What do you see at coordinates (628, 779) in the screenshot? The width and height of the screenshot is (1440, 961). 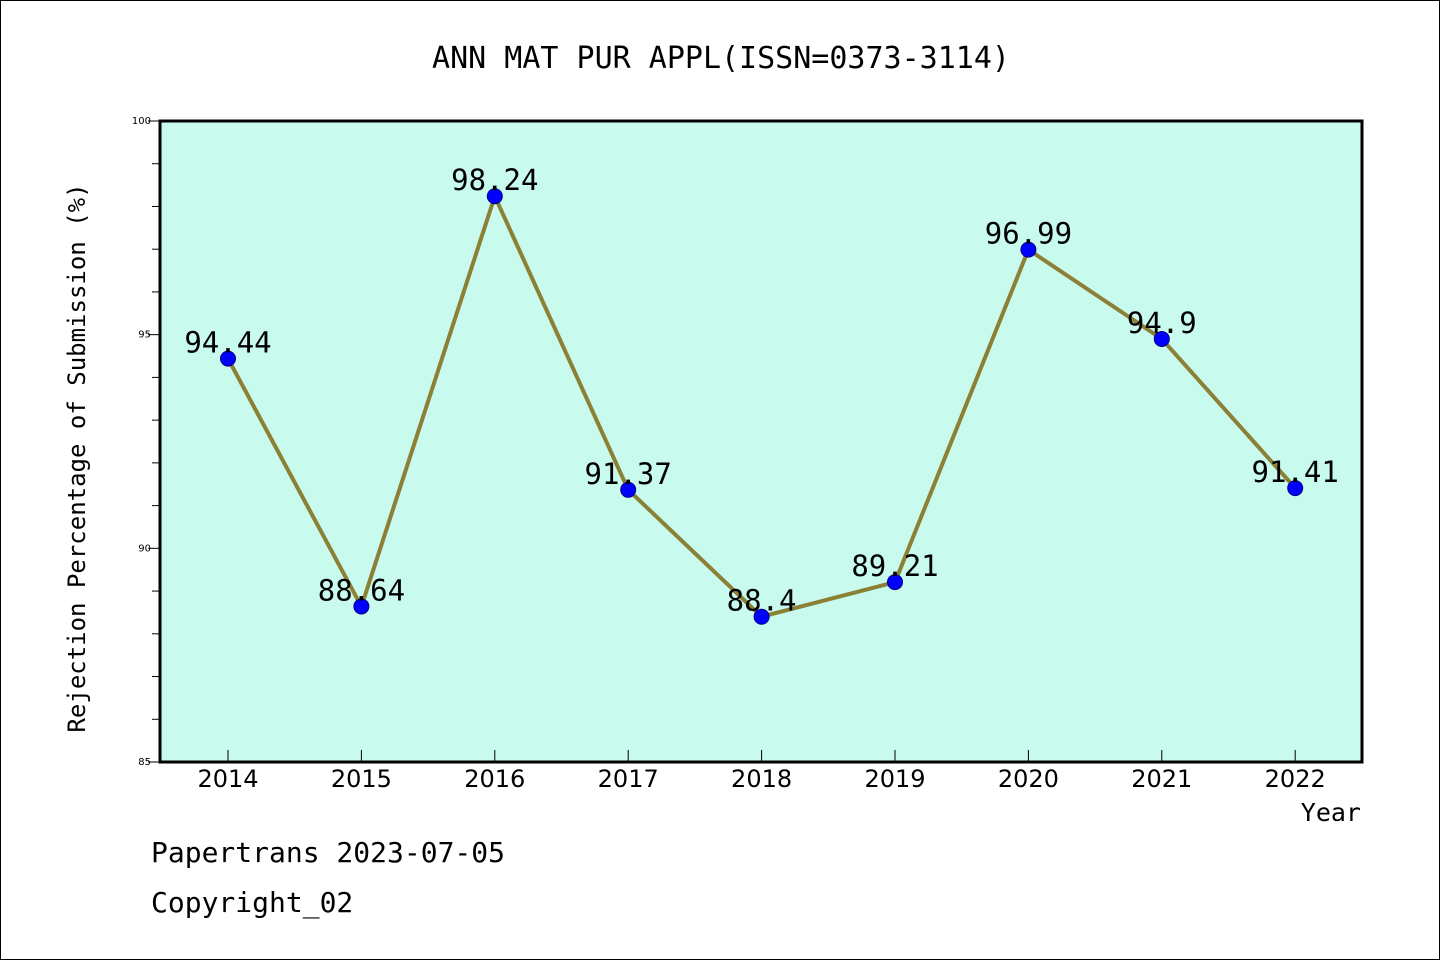 I see `x-tick-label: 2017` at bounding box center [628, 779].